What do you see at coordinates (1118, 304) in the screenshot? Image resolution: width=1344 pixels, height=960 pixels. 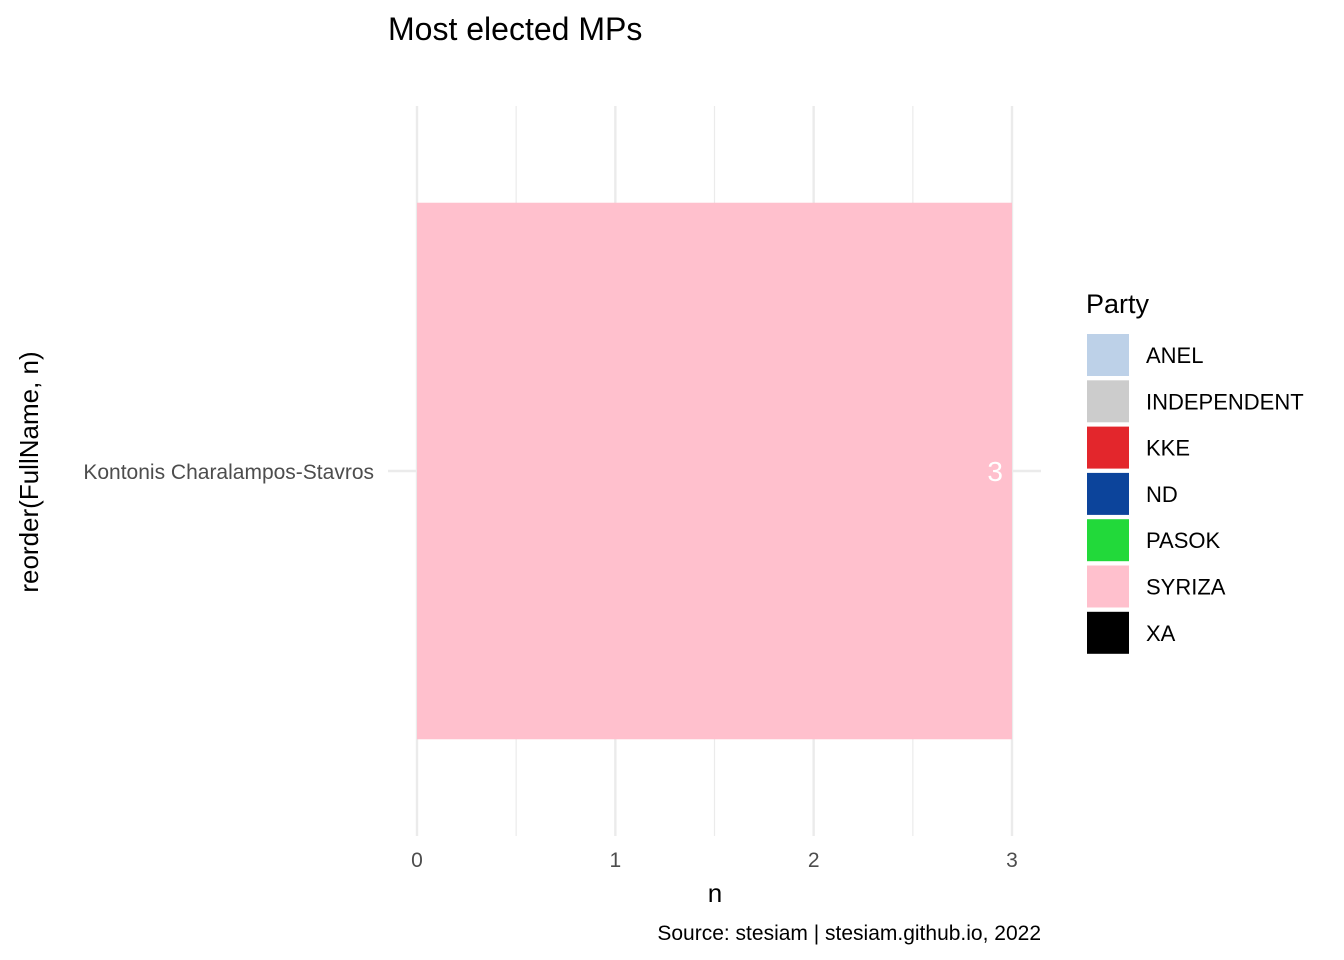 I see `legend-title: Party` at bounding box center [1118, 304].